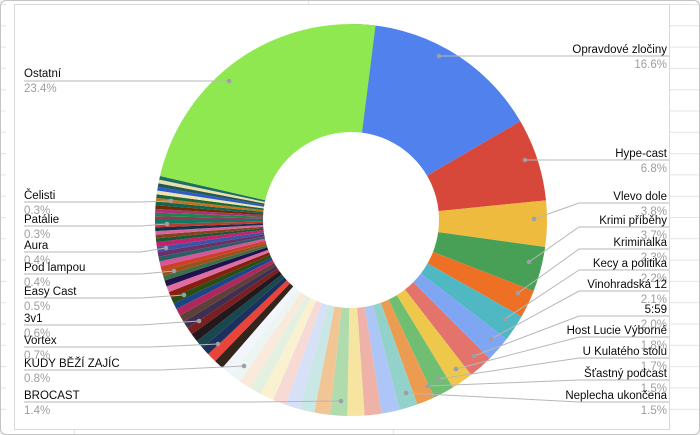  I want to click on pie-slice-KUDY BĚŽÍ ZAJÍC, so click(254, 325).